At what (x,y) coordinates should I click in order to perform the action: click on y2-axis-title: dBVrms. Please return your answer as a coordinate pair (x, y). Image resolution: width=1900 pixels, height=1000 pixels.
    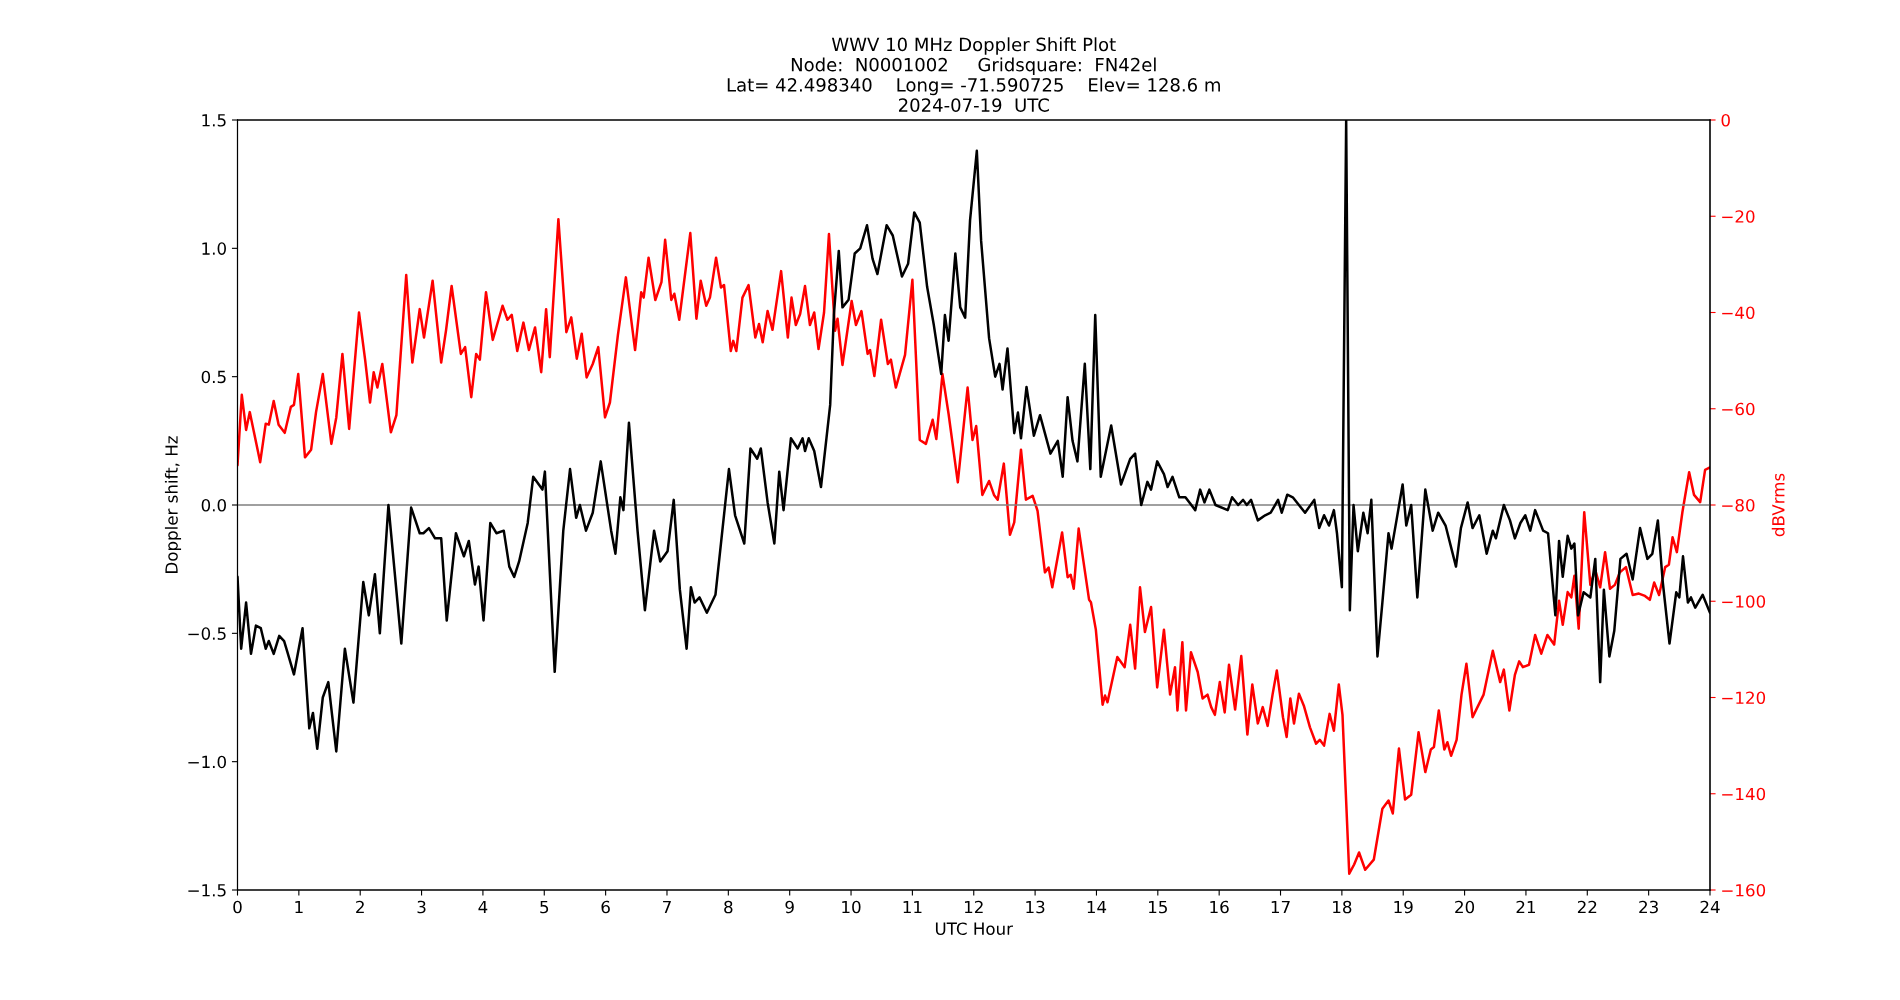
    Looking at the image, I should click on (1778, 505).